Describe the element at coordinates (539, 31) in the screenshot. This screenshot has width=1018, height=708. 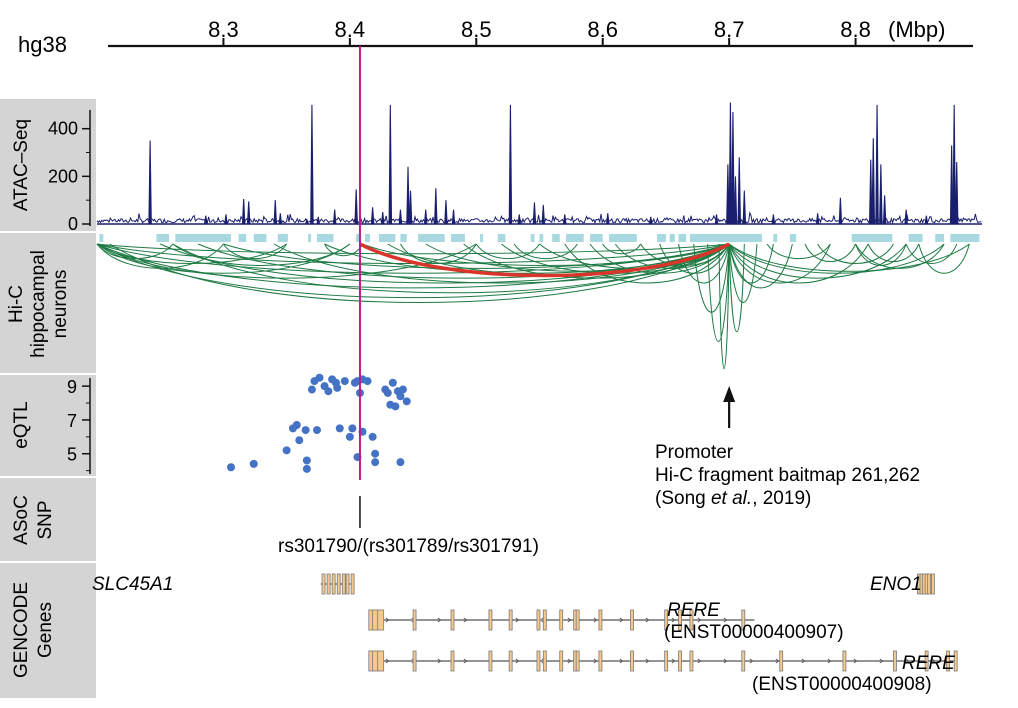
I see `genome-axis-ticks: 8.3 8.4 8.5 8.6 8.7 8.8` at that location.